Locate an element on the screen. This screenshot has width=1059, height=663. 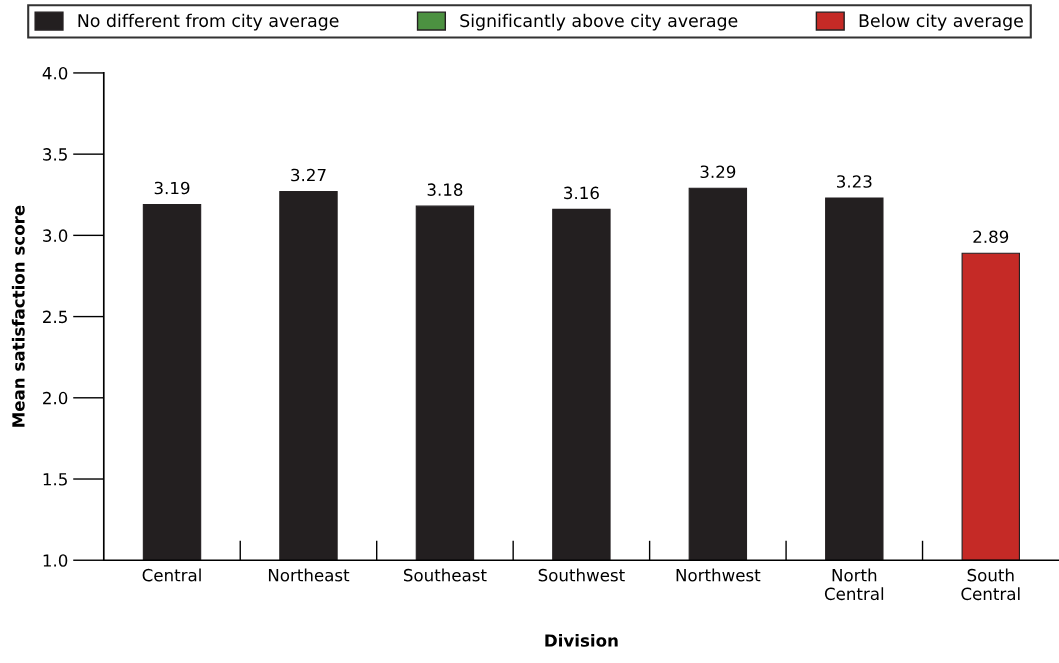
text: 2.0 is located at coordinates (55, 398).